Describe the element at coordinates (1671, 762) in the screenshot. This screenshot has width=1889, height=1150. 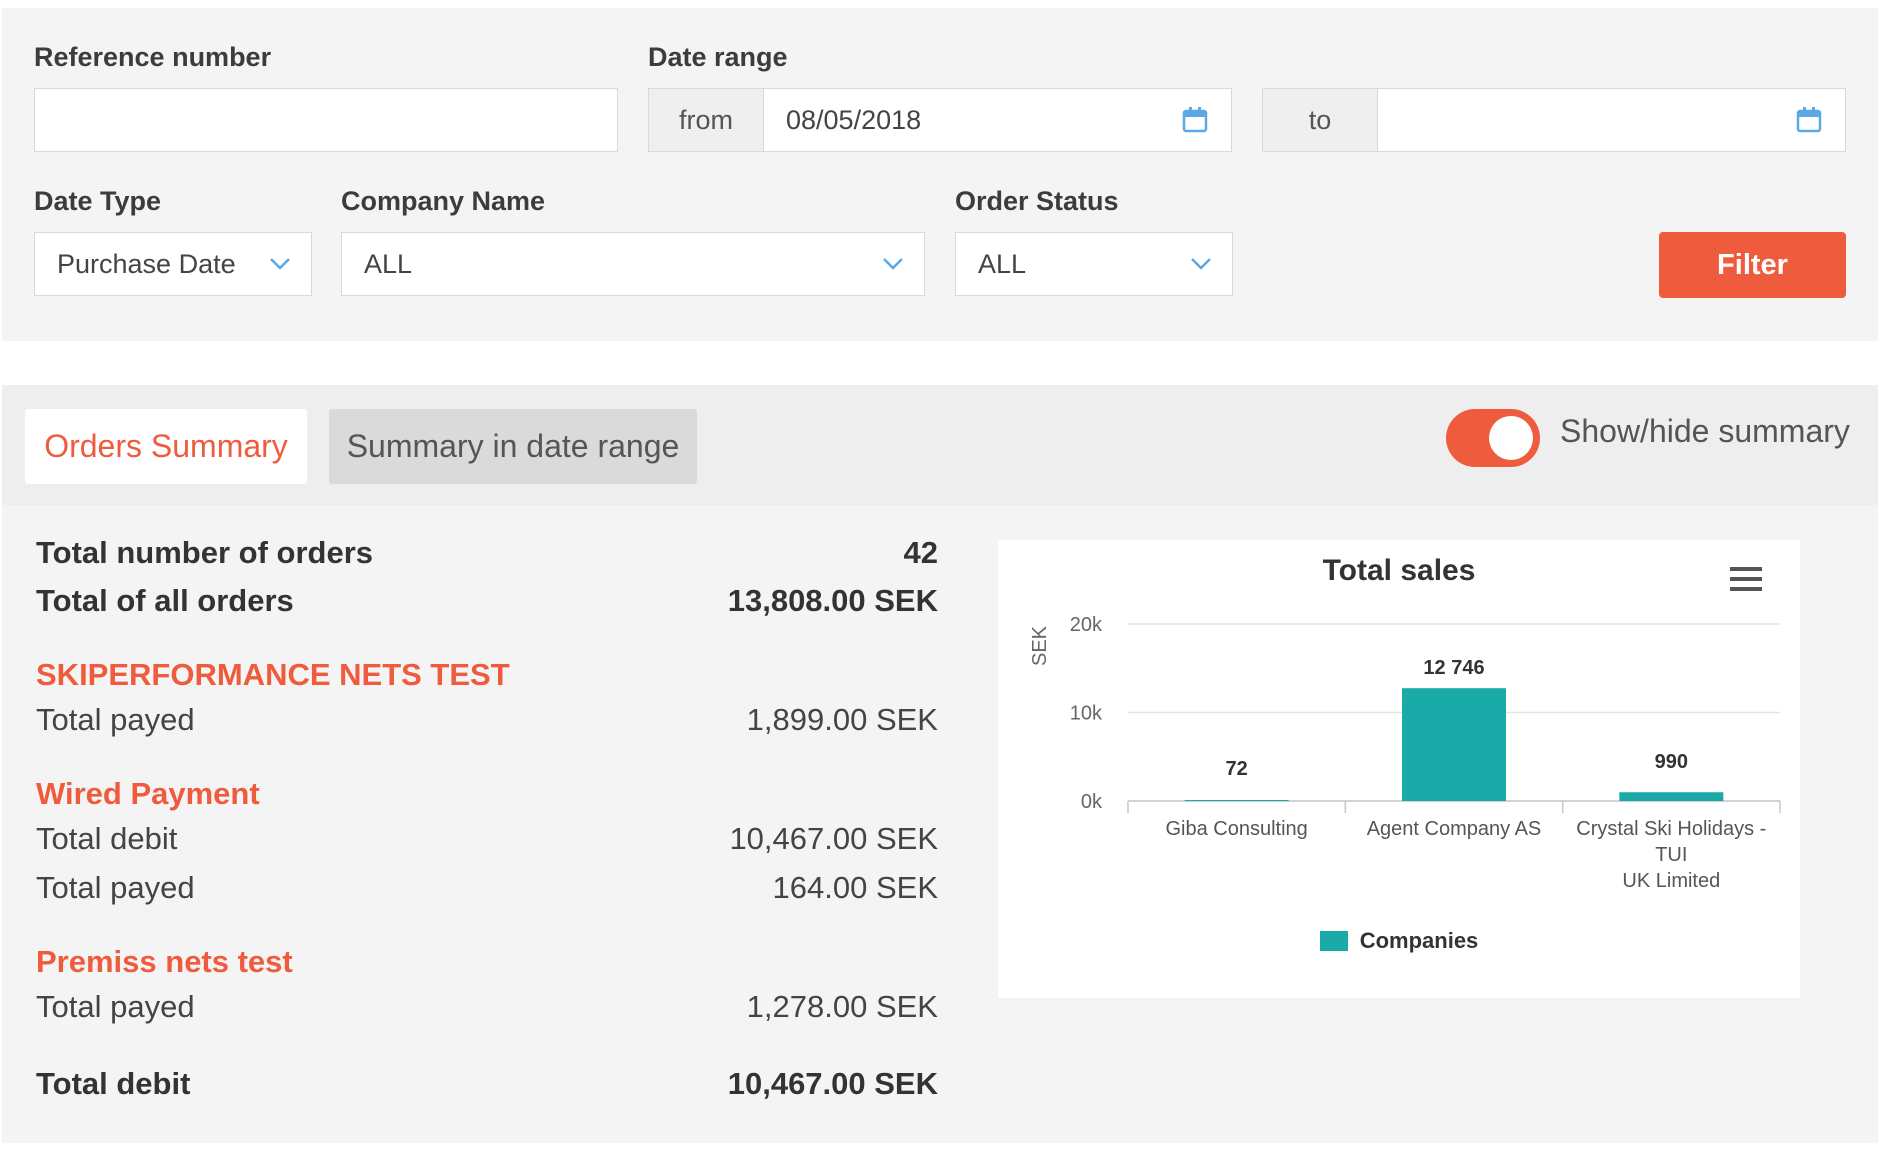
I see `data-label: 990` at that location.